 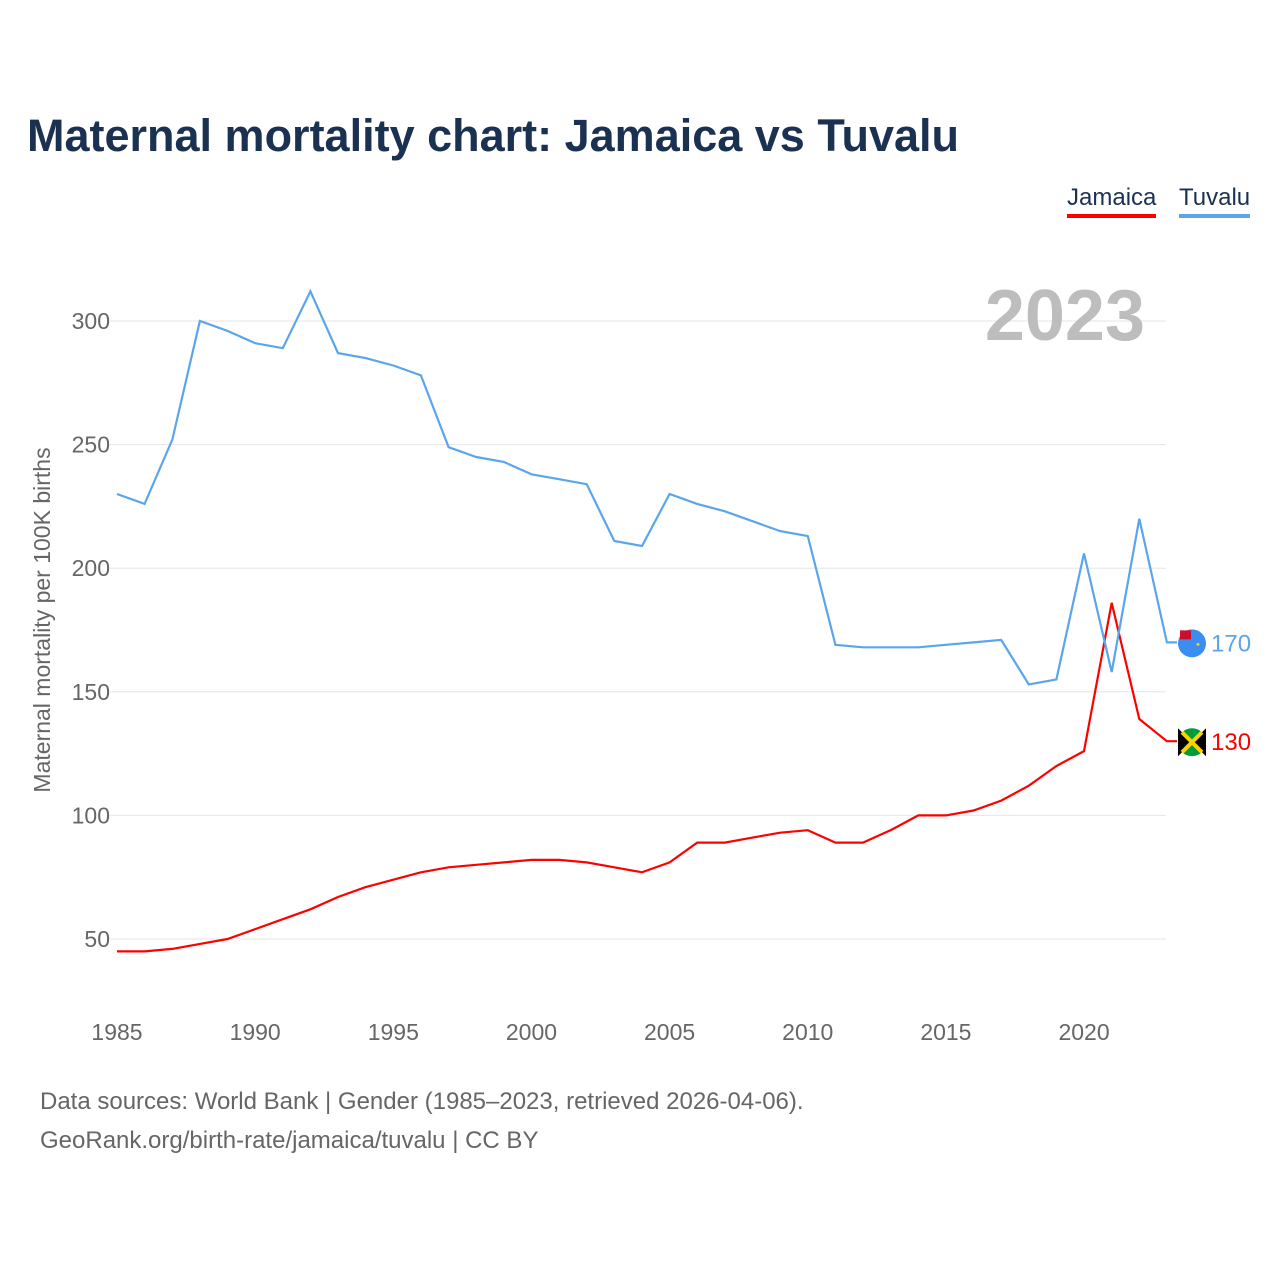 I want to click on x-tick-label: 1985, so click(x=116, y=1032).